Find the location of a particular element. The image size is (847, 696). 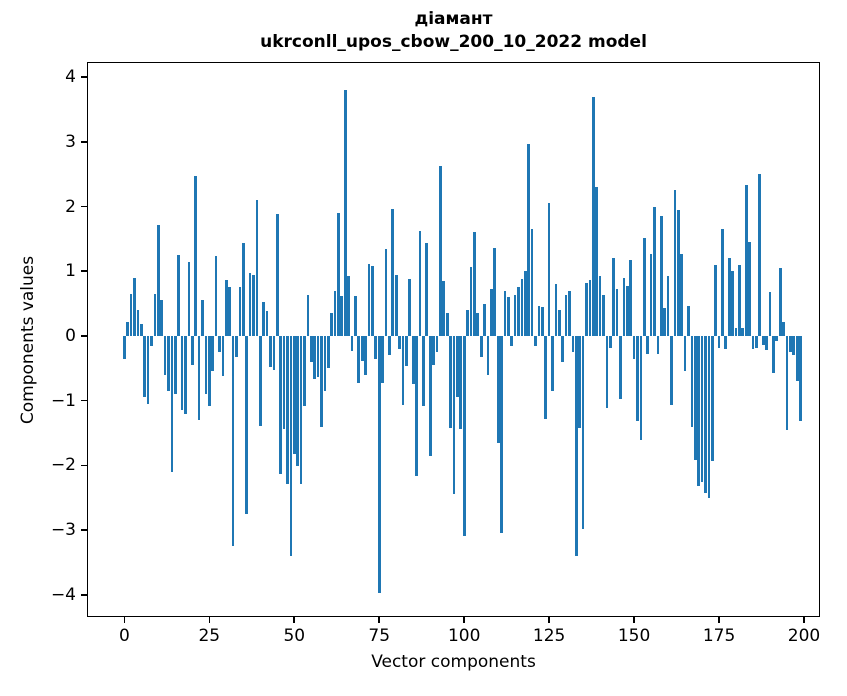

y-tick-label: 0 is located at coordinates (70, 335).